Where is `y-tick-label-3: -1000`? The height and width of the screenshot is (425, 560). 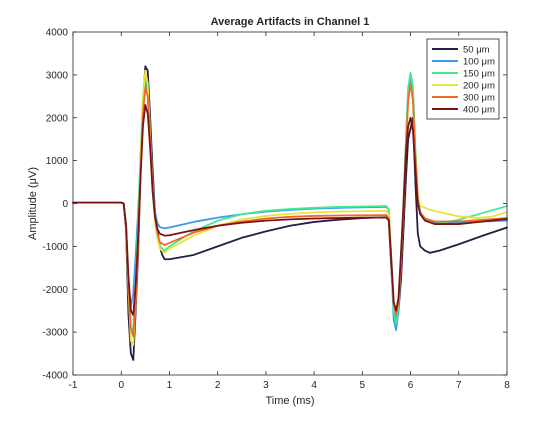 y-tick-label-3: -1000 is located at coordinates (55, 247).